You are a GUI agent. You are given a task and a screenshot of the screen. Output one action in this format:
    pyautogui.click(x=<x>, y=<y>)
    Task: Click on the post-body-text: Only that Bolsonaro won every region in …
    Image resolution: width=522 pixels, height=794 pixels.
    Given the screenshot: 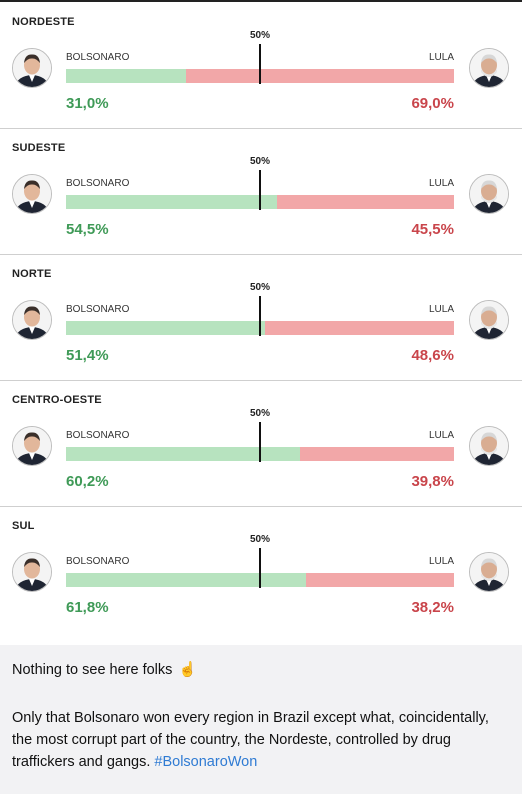 What is the action you would take?
    pyautogui.click(x=250, y=740)
    